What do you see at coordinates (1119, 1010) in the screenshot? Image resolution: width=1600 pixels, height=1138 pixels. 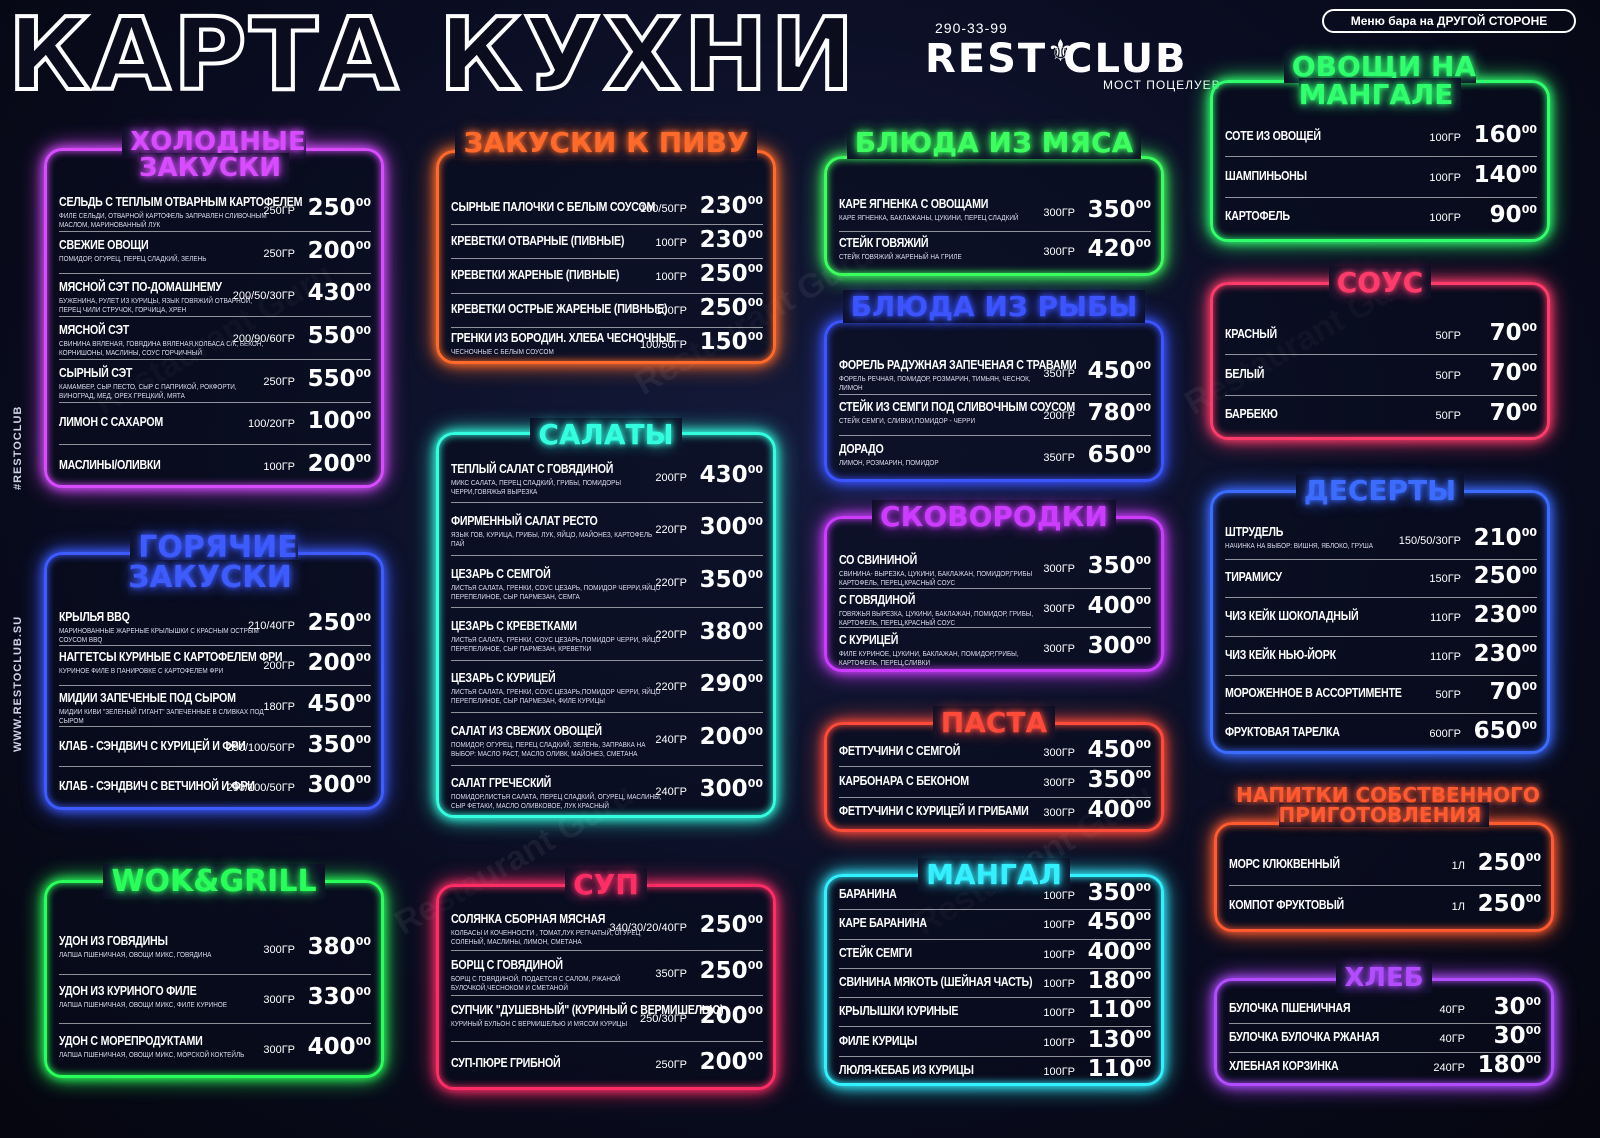 I see `item-price: 11000` at bounding box center [1119, 1010].